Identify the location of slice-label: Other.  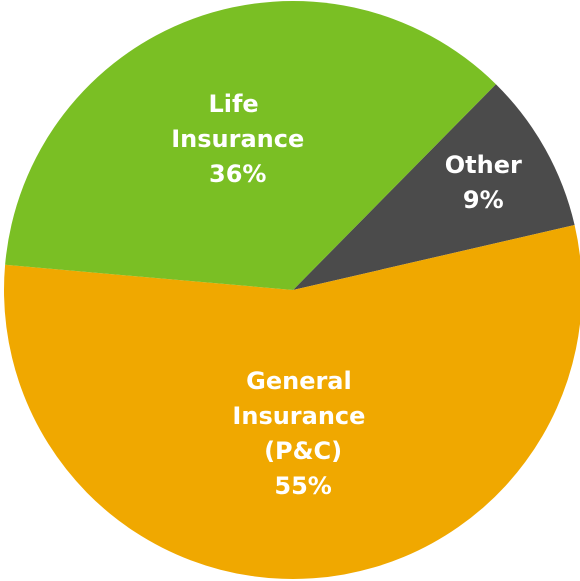
(483, 165).